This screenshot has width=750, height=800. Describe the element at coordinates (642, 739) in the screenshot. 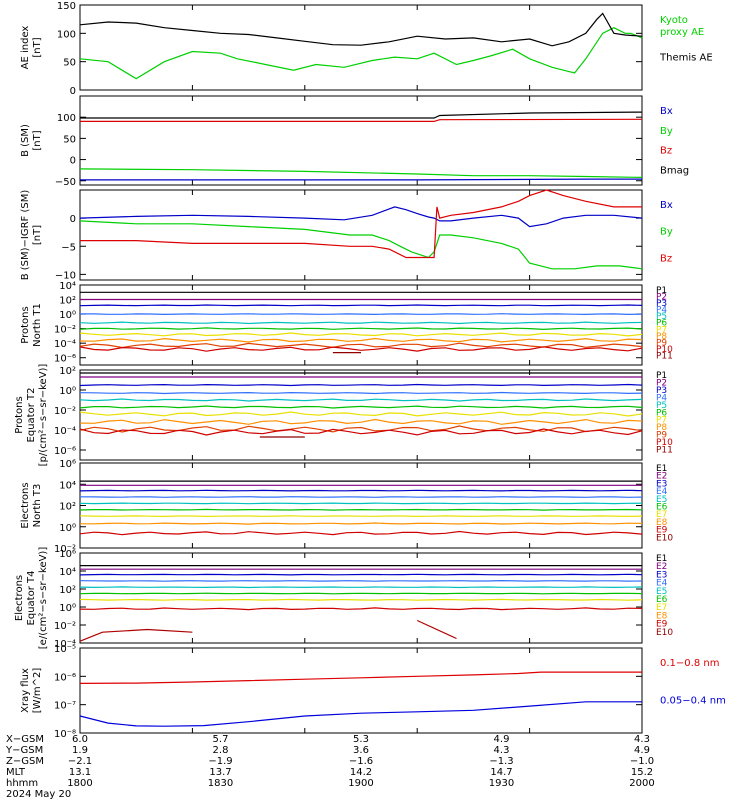

I see `ephemeris-value: 4.3` at that location.